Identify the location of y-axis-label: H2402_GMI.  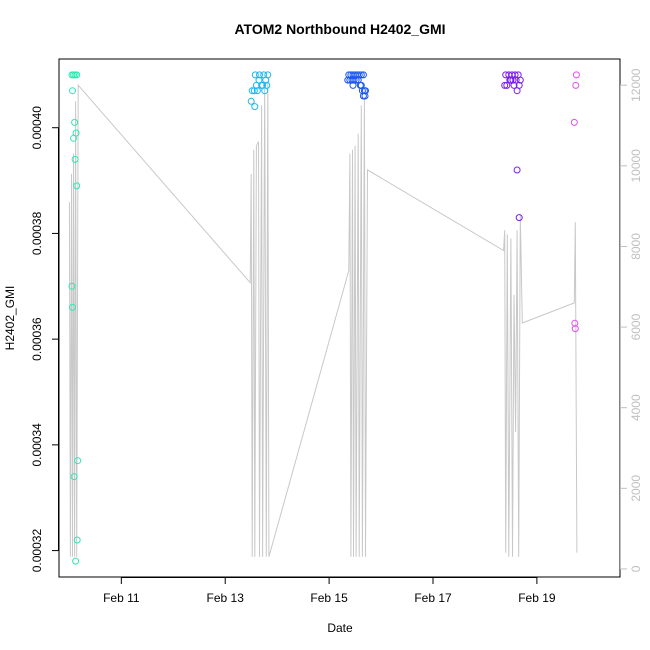
(10, 318).